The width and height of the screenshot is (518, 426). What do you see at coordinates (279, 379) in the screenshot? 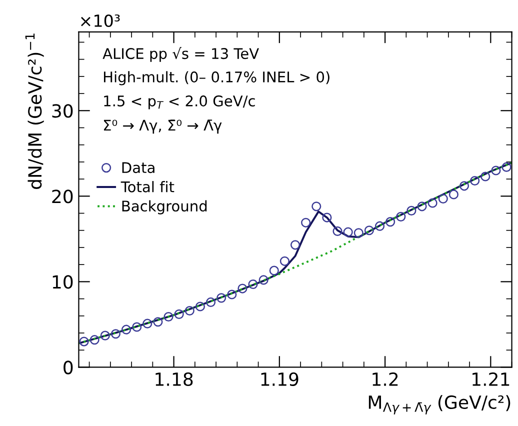
I see `x-tick-label: 1.19` at bounding box center [279, 379].